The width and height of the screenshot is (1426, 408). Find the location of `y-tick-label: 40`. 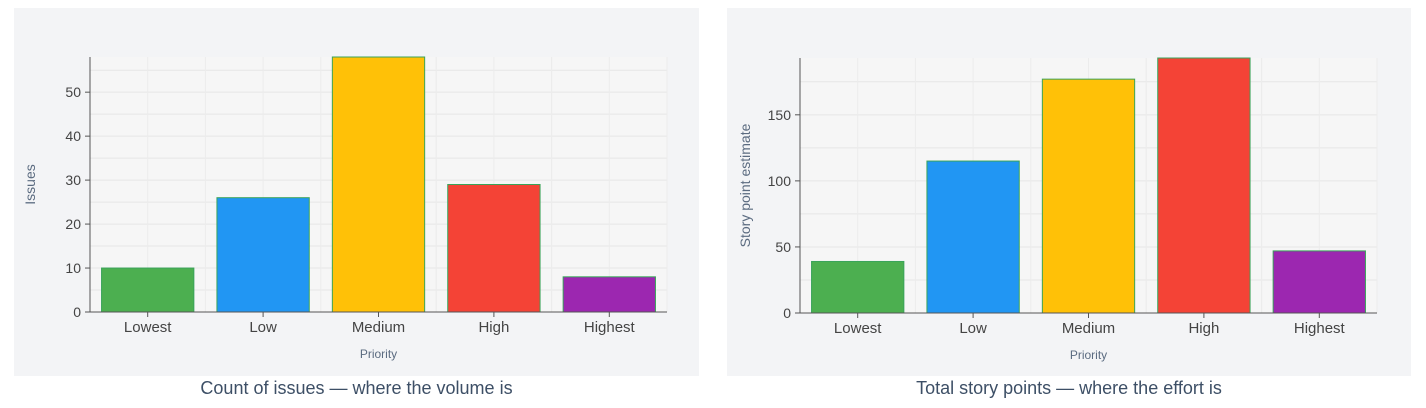

y-tick-label: 40 is located at coordinates (73, 136).